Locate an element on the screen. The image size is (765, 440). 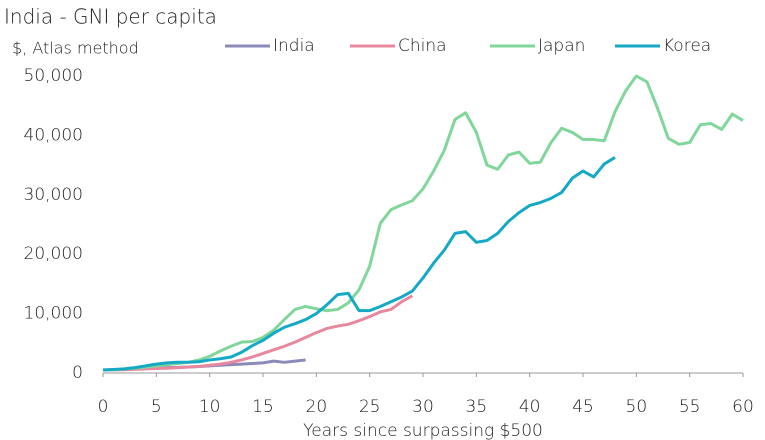
legend-label: China is located at coordinates (422, 46).